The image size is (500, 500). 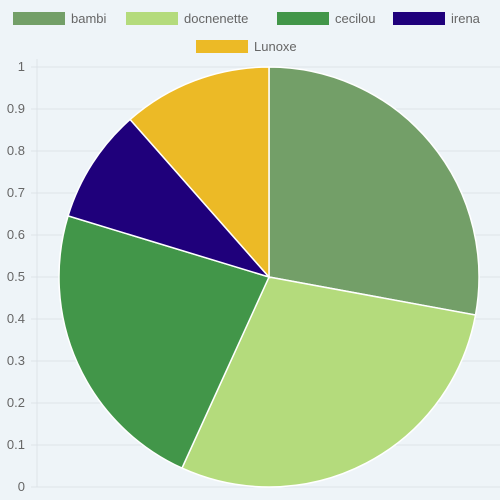 What do you see at coordinates (21, 486) in the screenshot?
I see `y-tick-label: 0` at bounding box center [21, 486].